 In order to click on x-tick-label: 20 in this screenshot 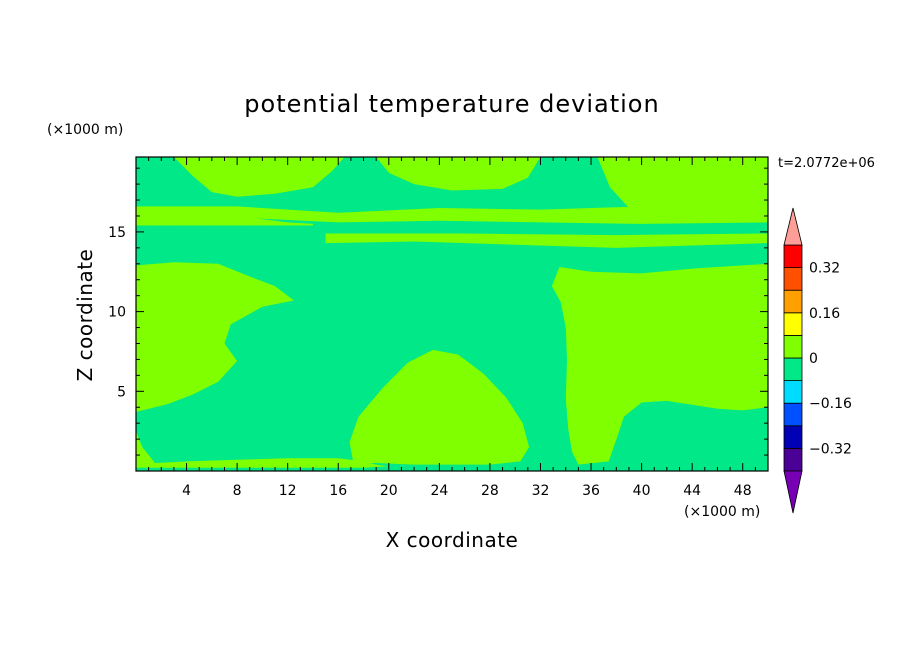, I will do `click(389, 491)`.